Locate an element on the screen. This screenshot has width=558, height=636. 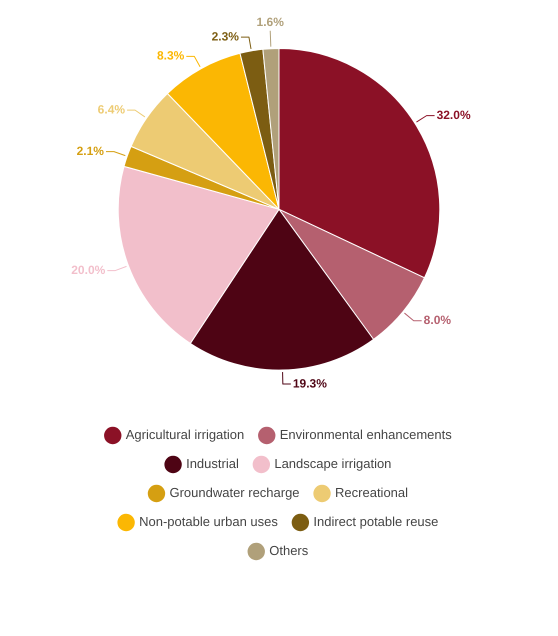
legend-label: Landscape irrigation is located at coordinates (333, 464).